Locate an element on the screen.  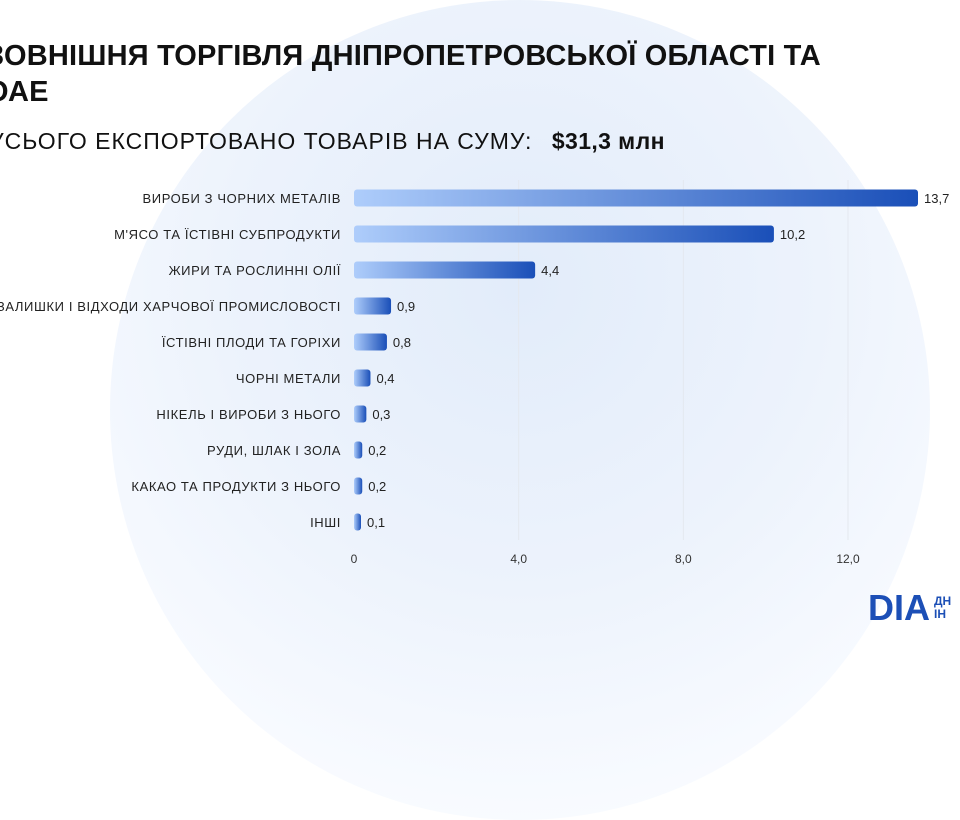
value-label: 10,2 is located at coordinates (792, 234).